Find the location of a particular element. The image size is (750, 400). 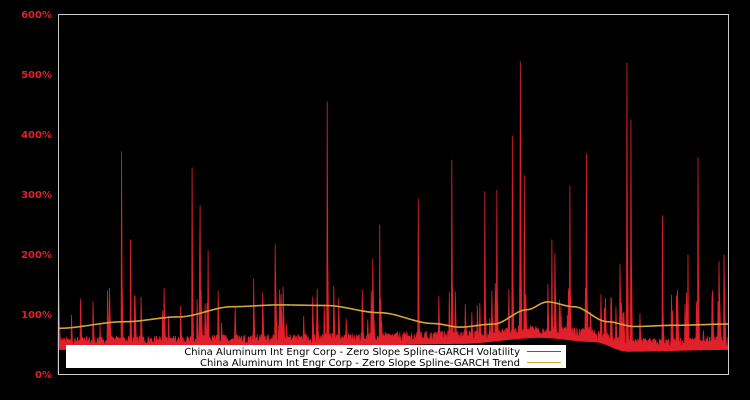

y-tick-label: 300% is located at coordinates (36, 195).